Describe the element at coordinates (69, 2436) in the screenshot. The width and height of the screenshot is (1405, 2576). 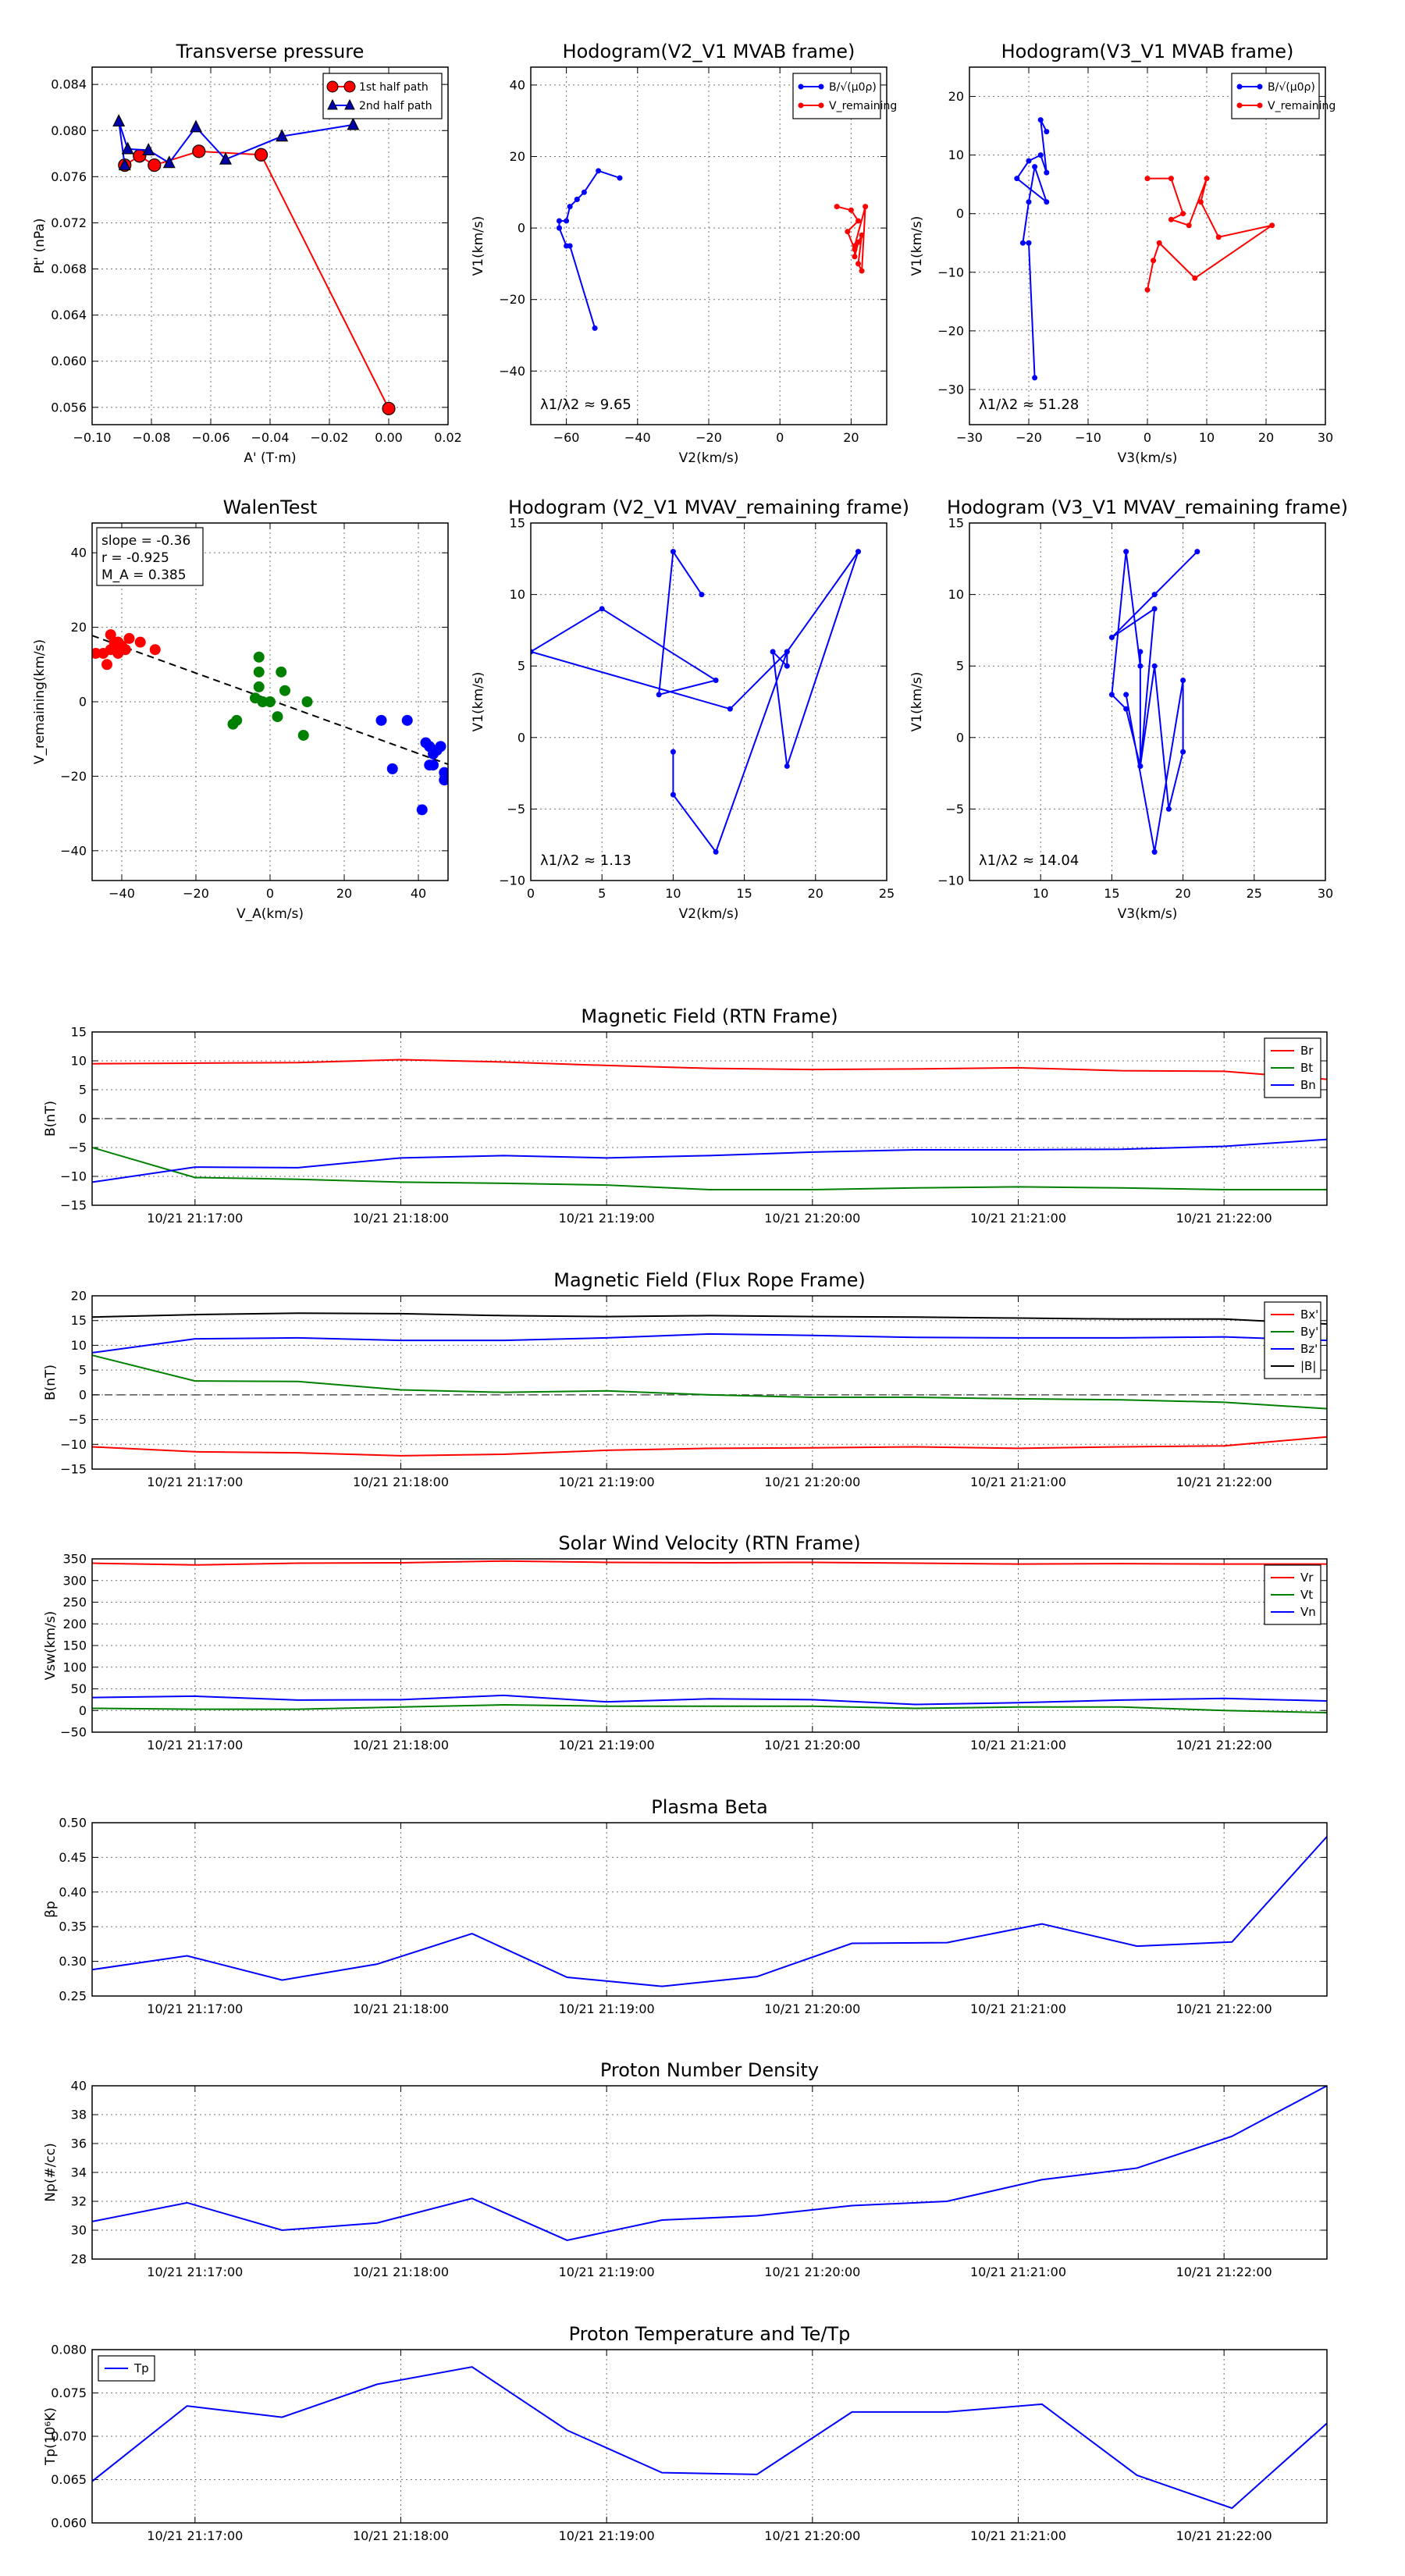
I see `y-tick-label: 0.070` at that location.